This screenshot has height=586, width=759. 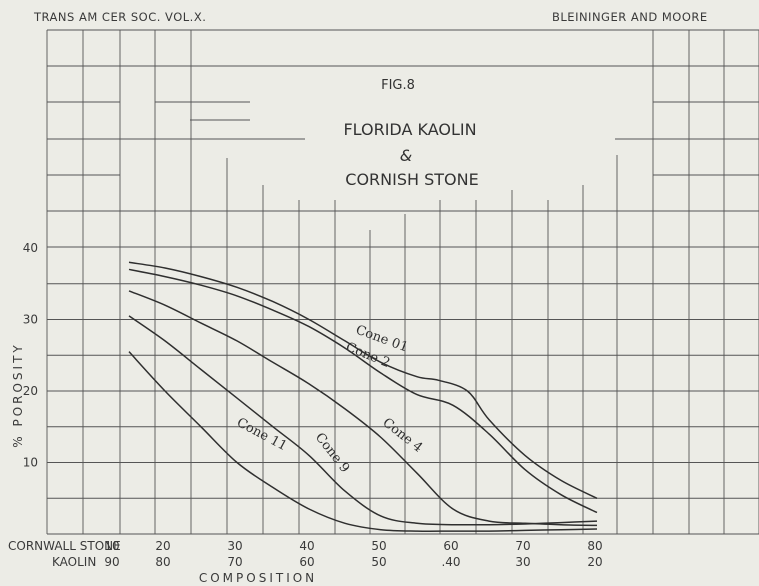 What do you see at coordinates (403, 435) in the screenshot?
I see `series-label-cone-4: Cone 4` at bounding box center [403, 435].